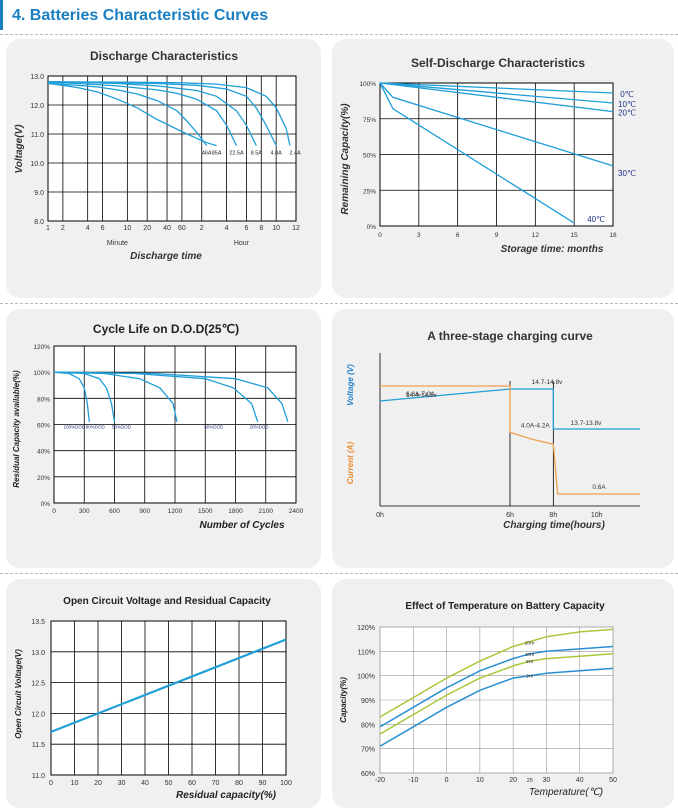 The width and height of the screenshot is (678, 811). What do you see at coordinates (39, 193) in the screenshot?
I see `y-tick-label: 9.0` at bounding box center [39, 193].